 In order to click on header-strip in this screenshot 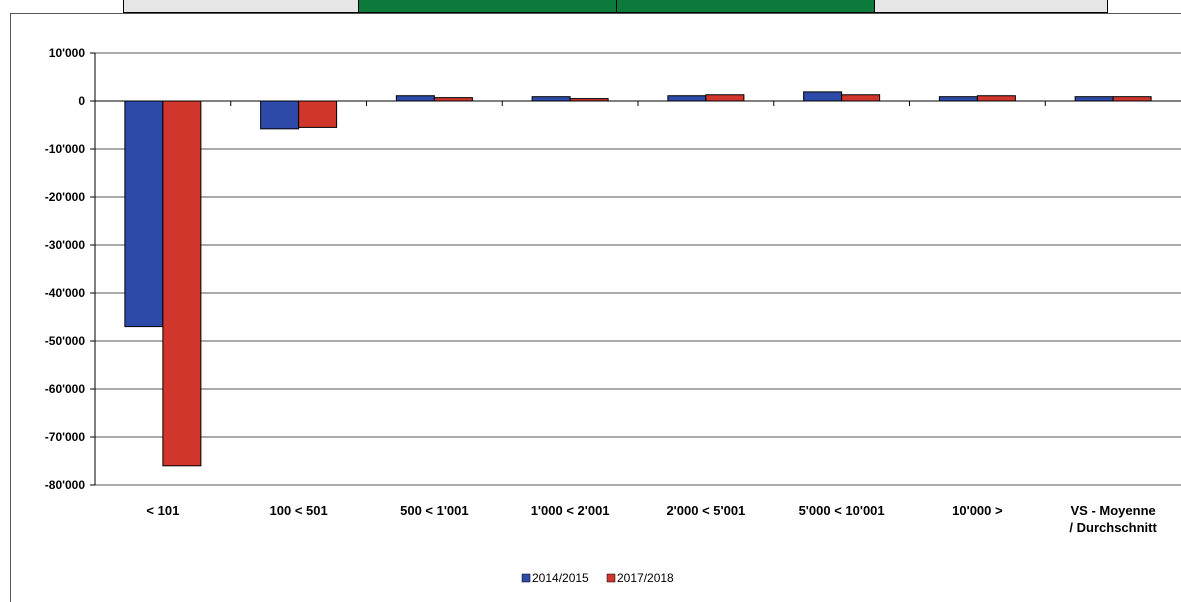, I will do `click(615, 6)`.